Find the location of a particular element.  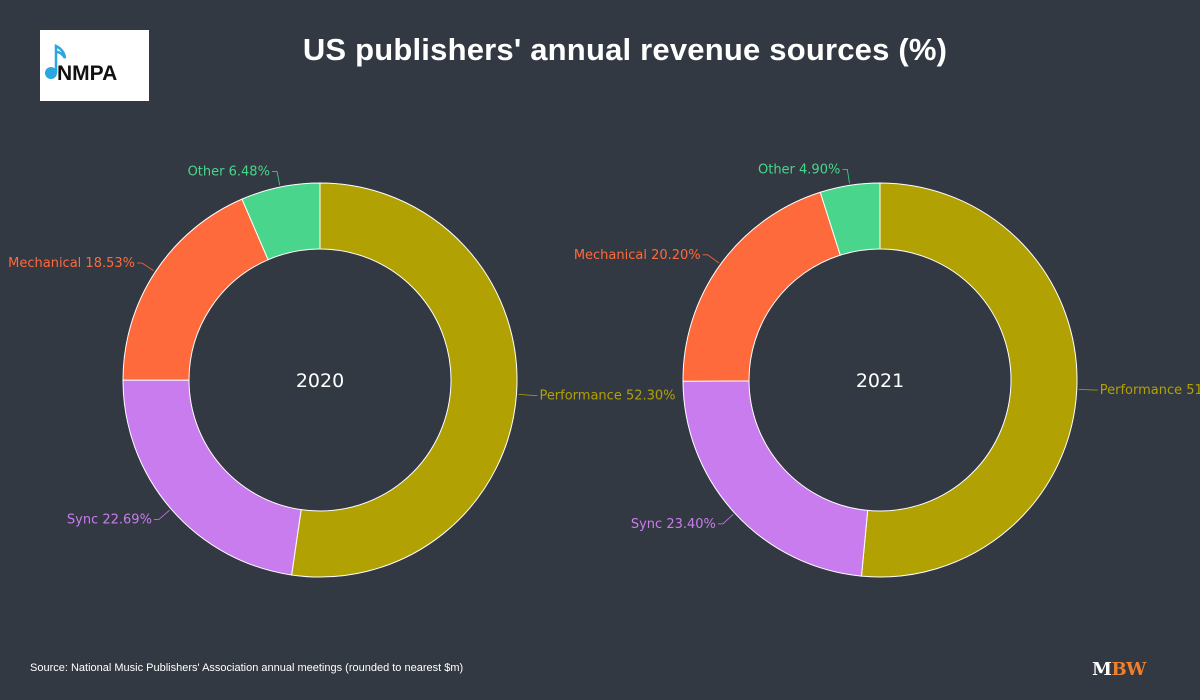

slice-sync-2021 is located at coordinates (775, 478).